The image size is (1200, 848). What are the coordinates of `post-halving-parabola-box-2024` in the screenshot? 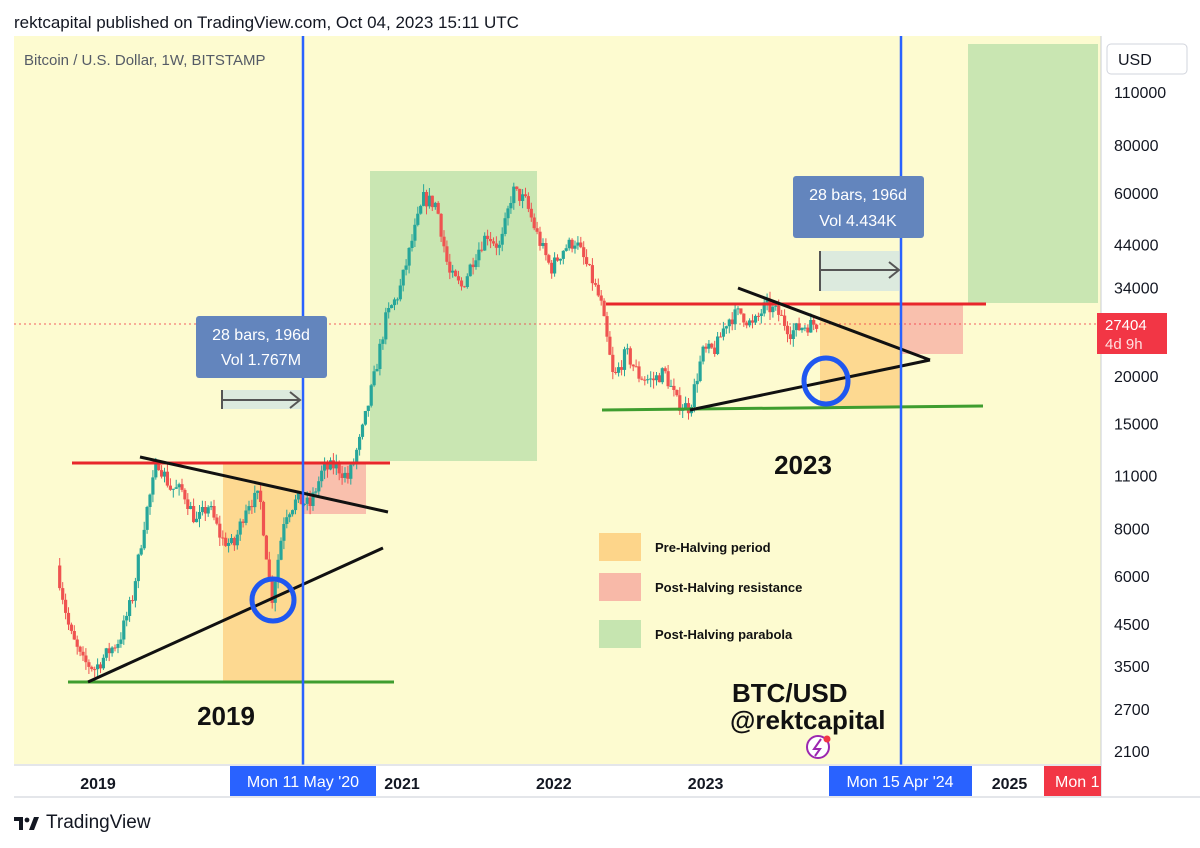 It's located at (1033, 173).